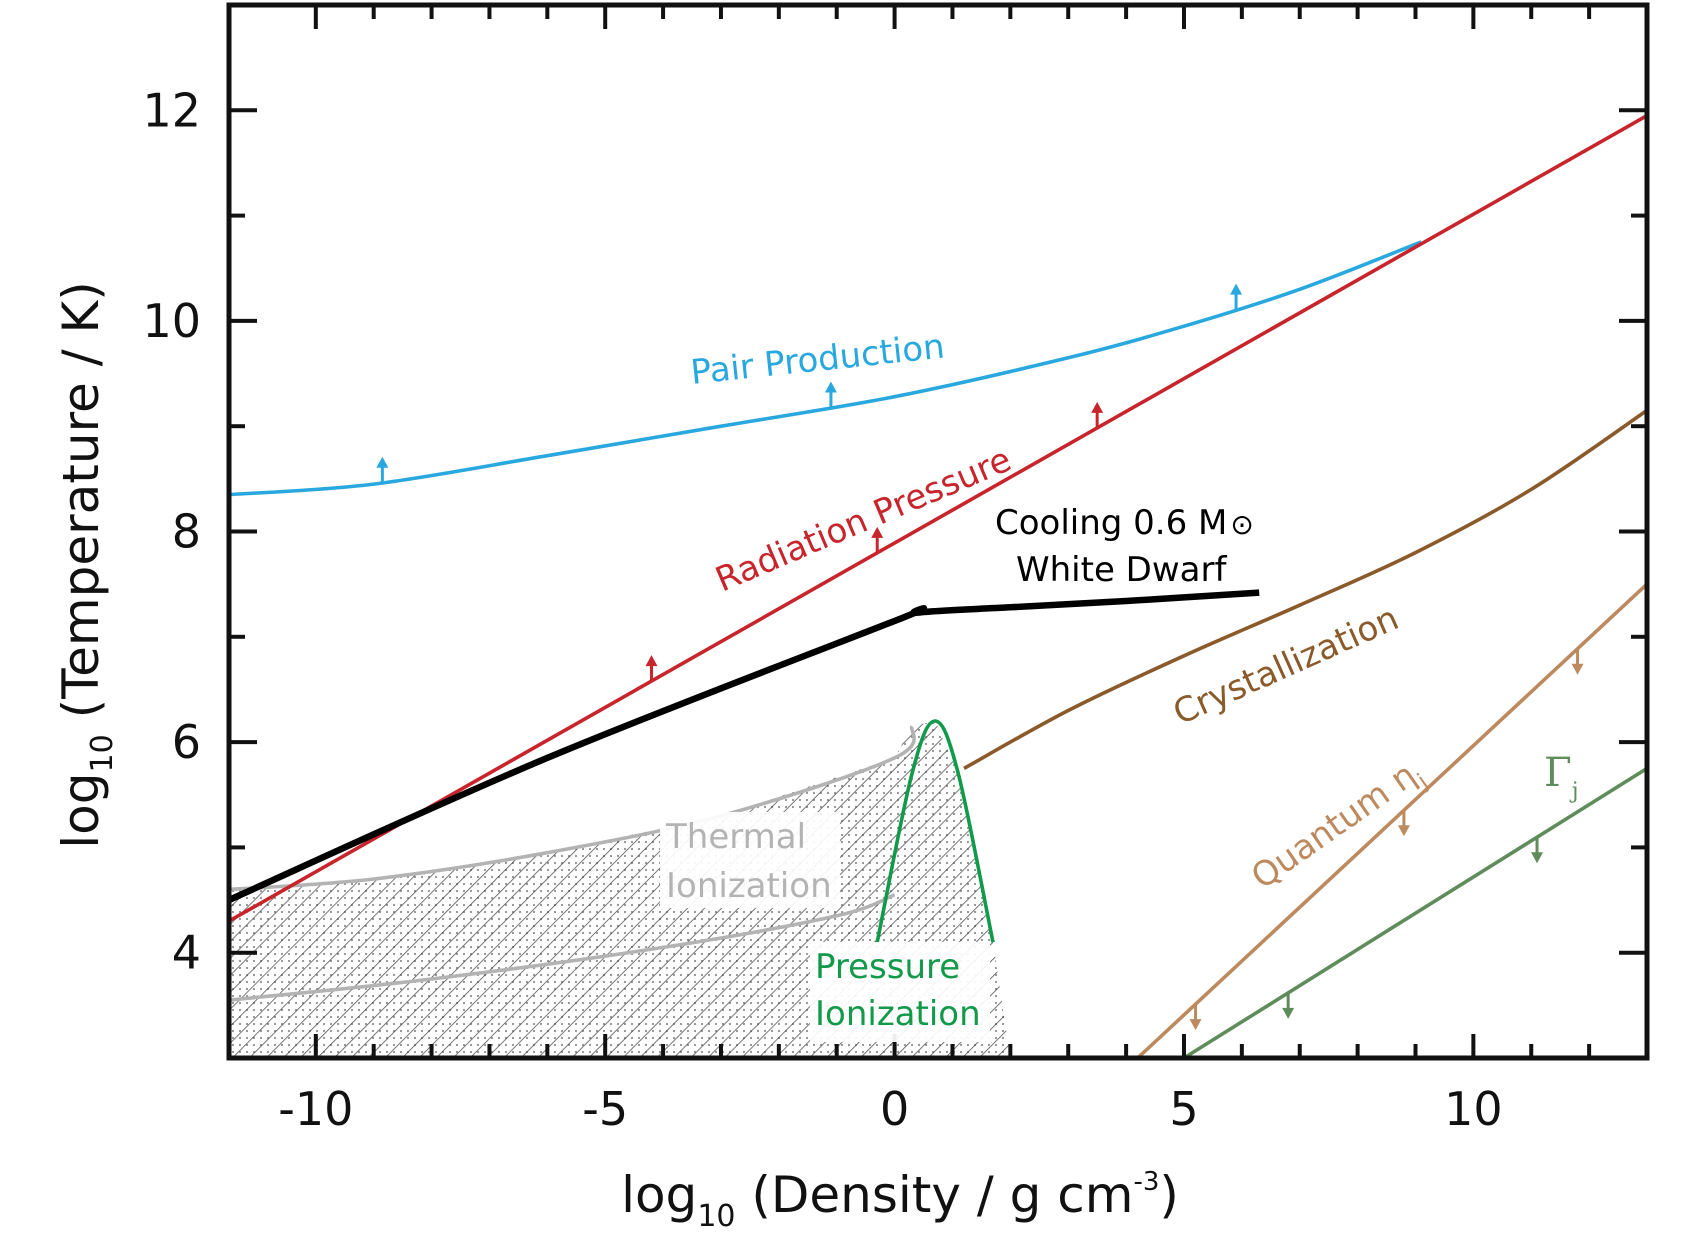 The width and height of the screenshot is (1693, 1242). I want to click on x-axis-title-rest: (Density / g cm, so click(935, 1195).